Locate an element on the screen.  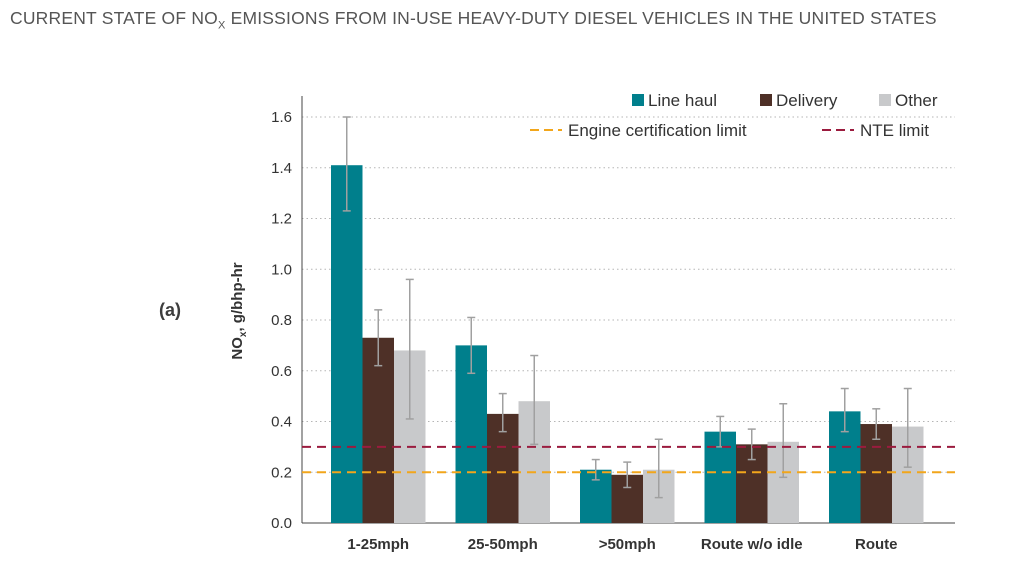
title-subscript: X is located at coordinates (221, 25).